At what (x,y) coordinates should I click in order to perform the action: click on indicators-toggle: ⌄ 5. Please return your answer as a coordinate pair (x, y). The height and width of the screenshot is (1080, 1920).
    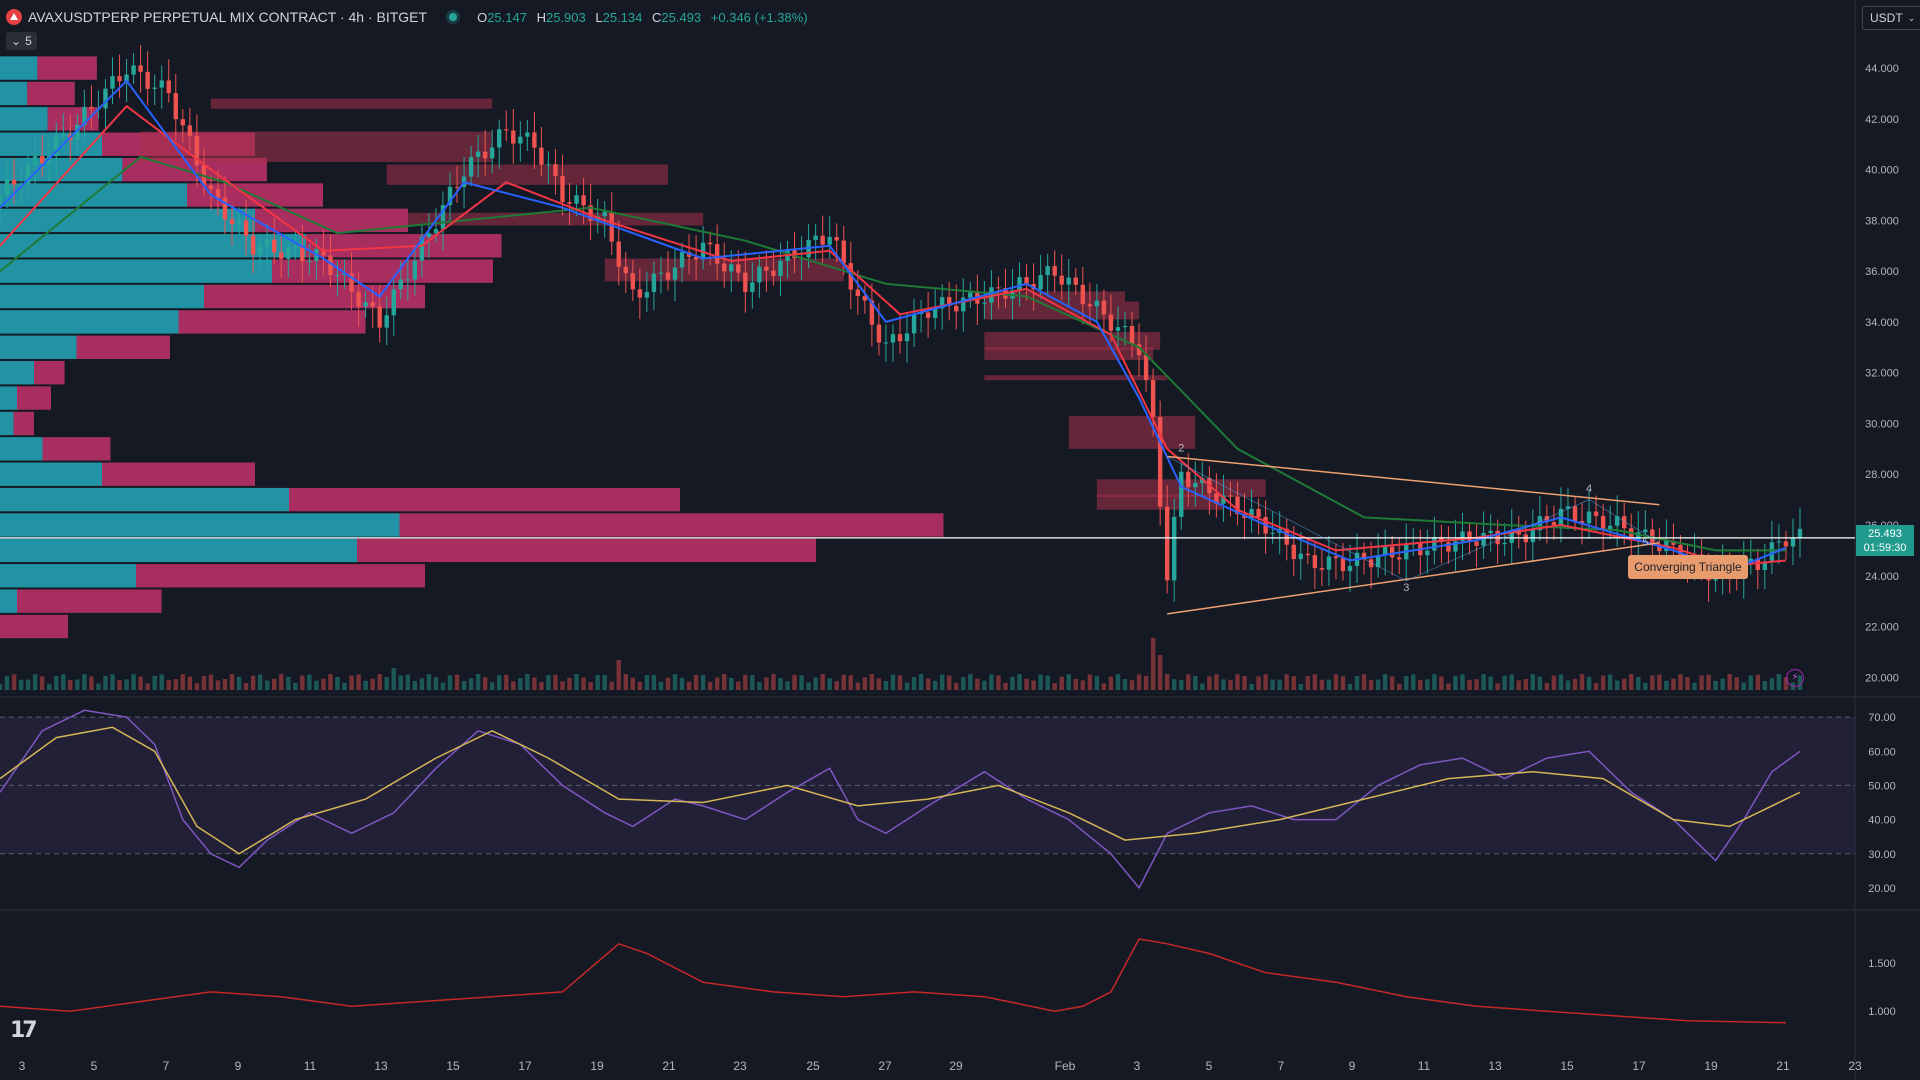
    Looking at the image, I should click on (21, 41).